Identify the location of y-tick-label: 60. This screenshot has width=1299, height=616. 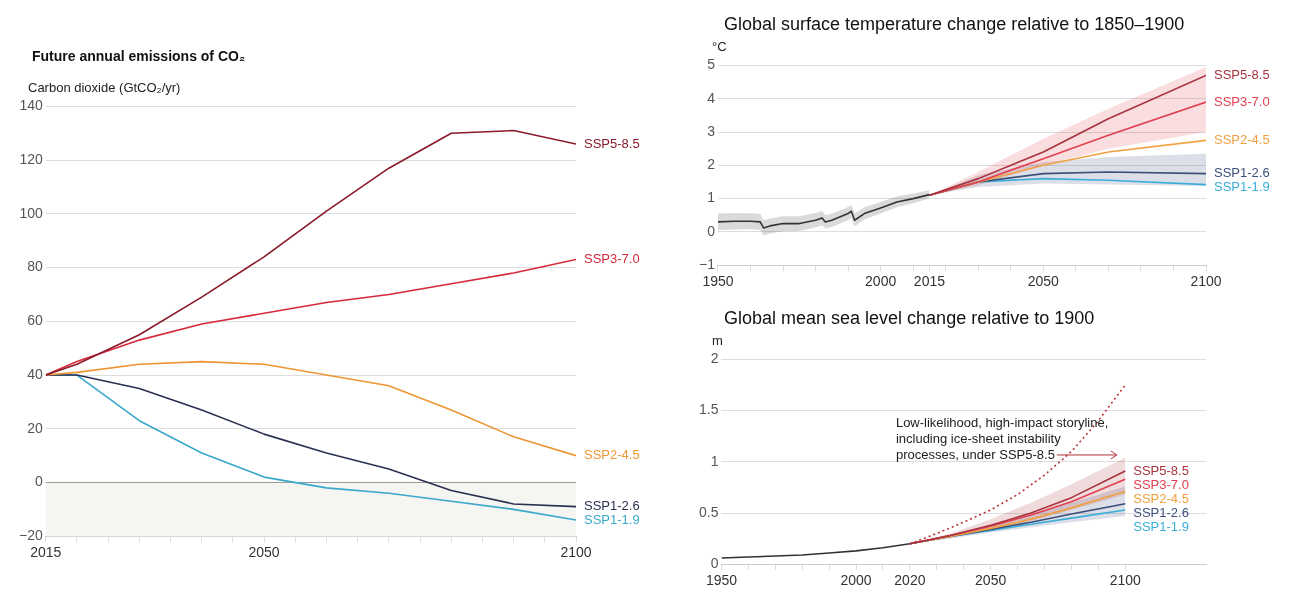
(35, 320).